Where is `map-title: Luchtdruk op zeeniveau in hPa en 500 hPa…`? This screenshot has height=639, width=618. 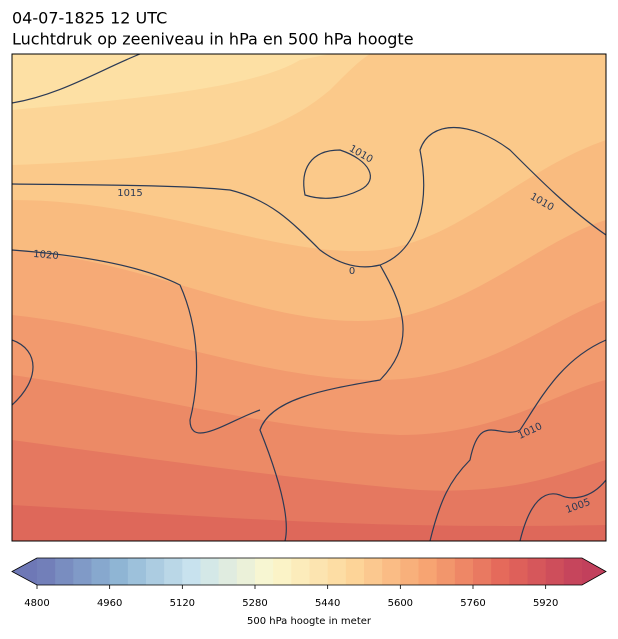 map-title: Luchtdruk op zeeniveau in hPa en 500 hPa… is located at coordinates (213, 39).